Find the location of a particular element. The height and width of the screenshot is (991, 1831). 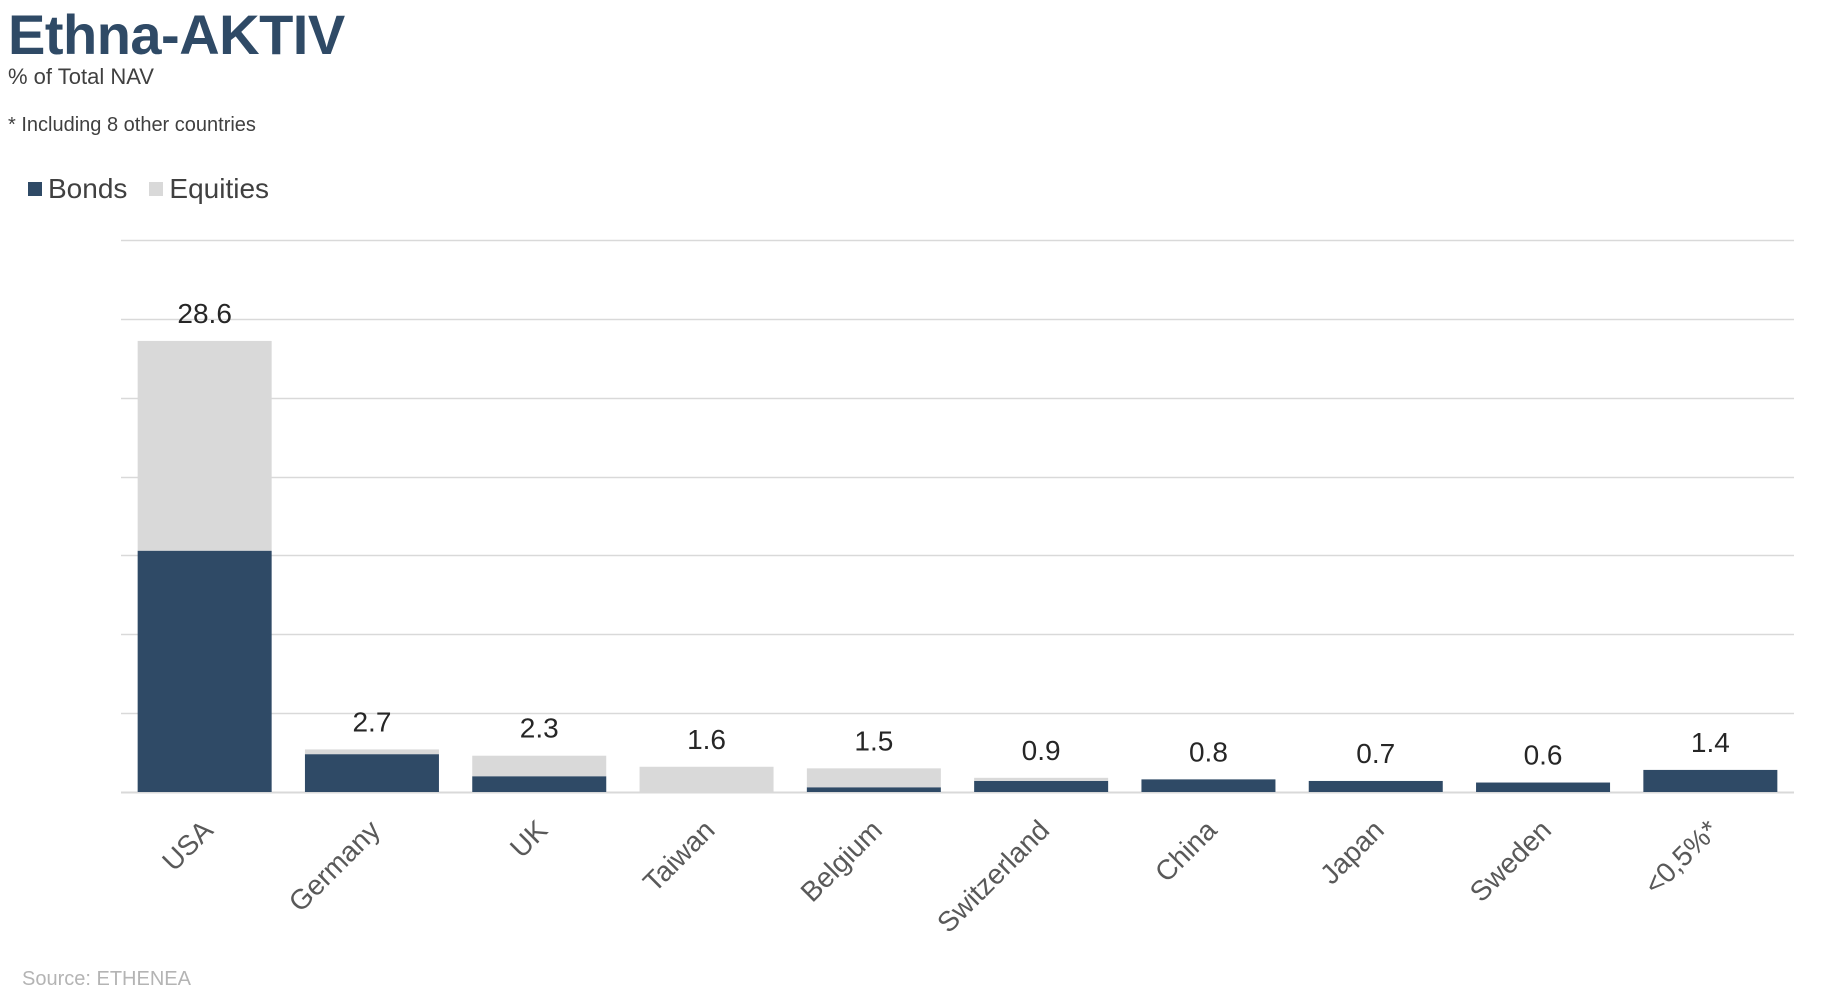

data-label: 0.6 is located at coordinates (1543, 755).